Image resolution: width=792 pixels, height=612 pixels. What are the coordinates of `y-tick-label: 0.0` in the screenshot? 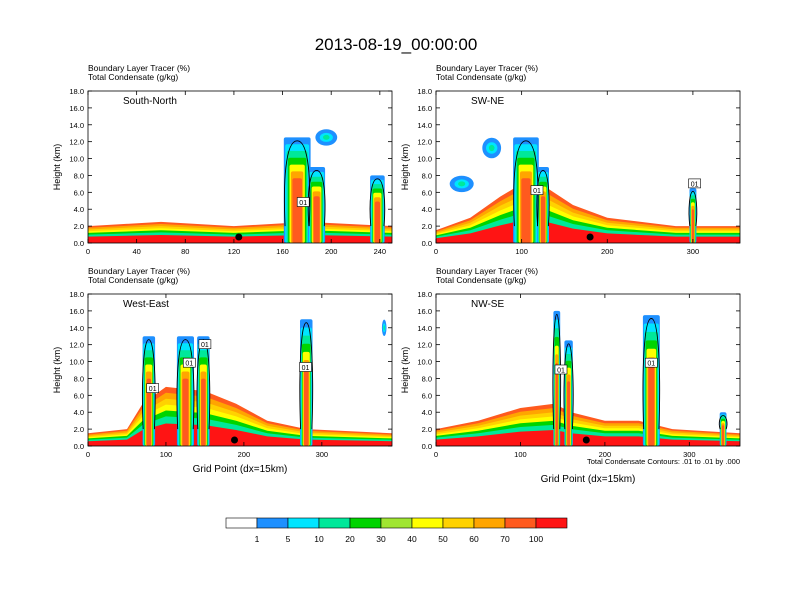 It's located at (79, 446).